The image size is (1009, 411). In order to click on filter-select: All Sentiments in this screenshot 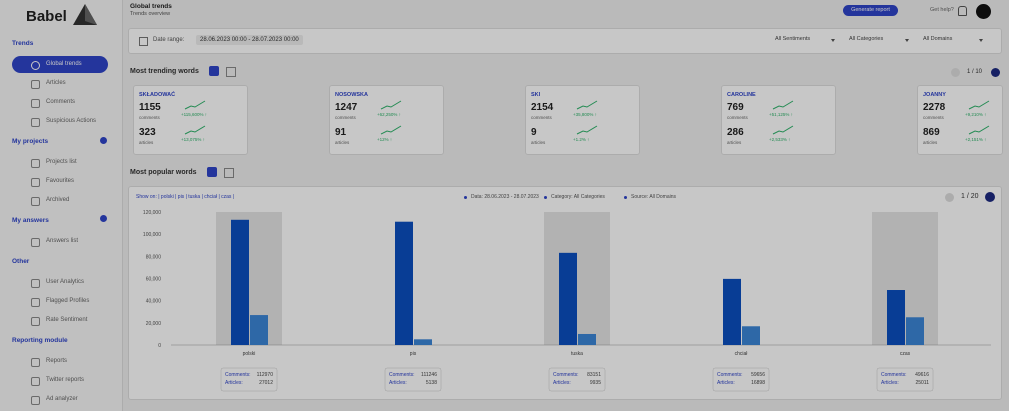, I will do `click(793, 39)`.